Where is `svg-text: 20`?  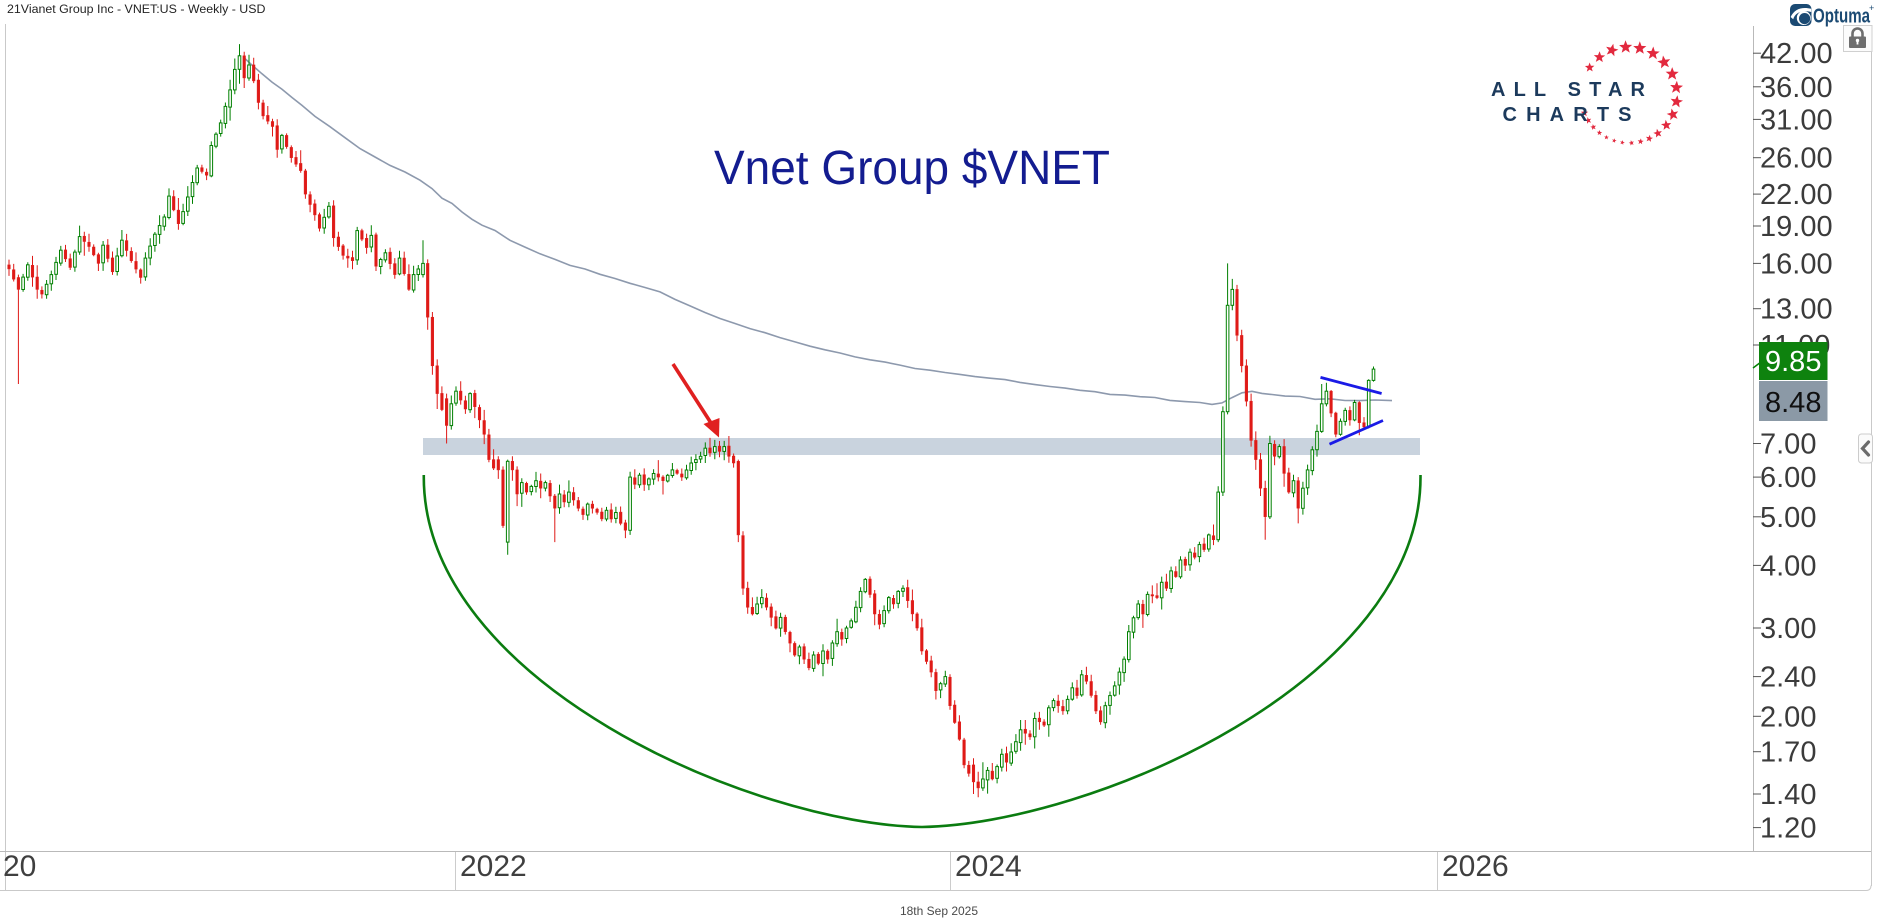 svg-text: 20 is located at coordinates (19, 866).